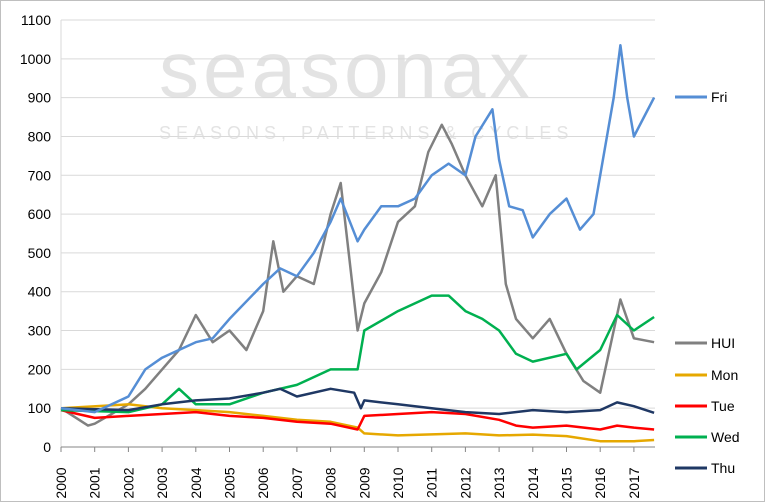 Image resolution: width=765 pixels, height=502 pixels. I want to click on x-tick-label: 2002, so click(128, 482).